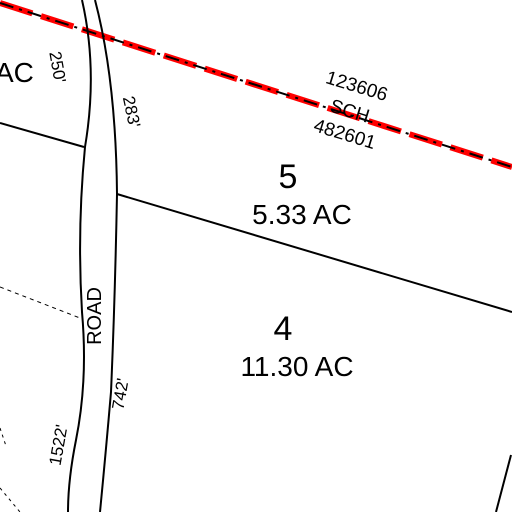 The image size is (512, 517). What do you see at coordinates (17, 72) in the screenshot?
I see `partial-acreage-label: AC` at bounding box center [17, 72].